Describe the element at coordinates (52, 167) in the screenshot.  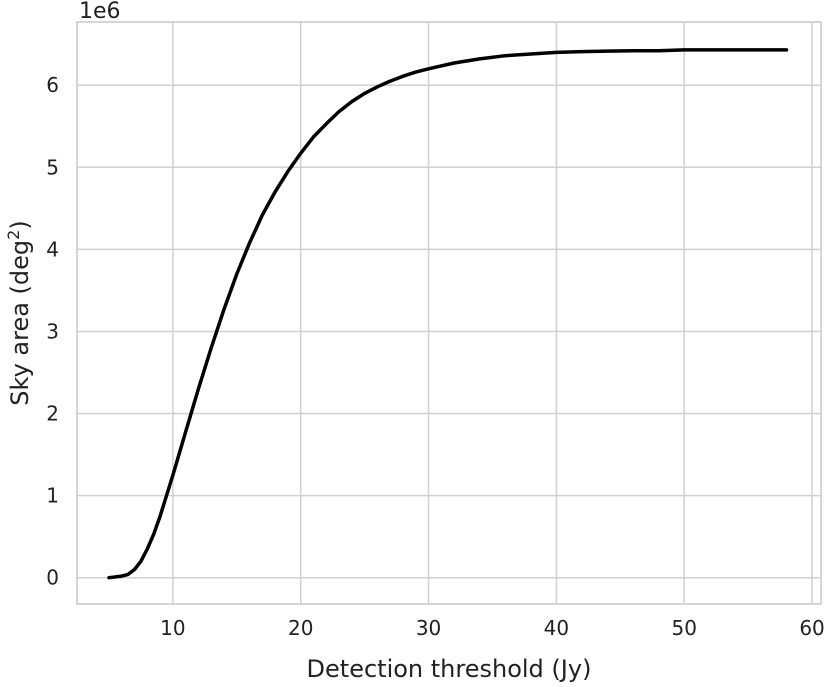
I see `y-tick-label: 5` at that location.